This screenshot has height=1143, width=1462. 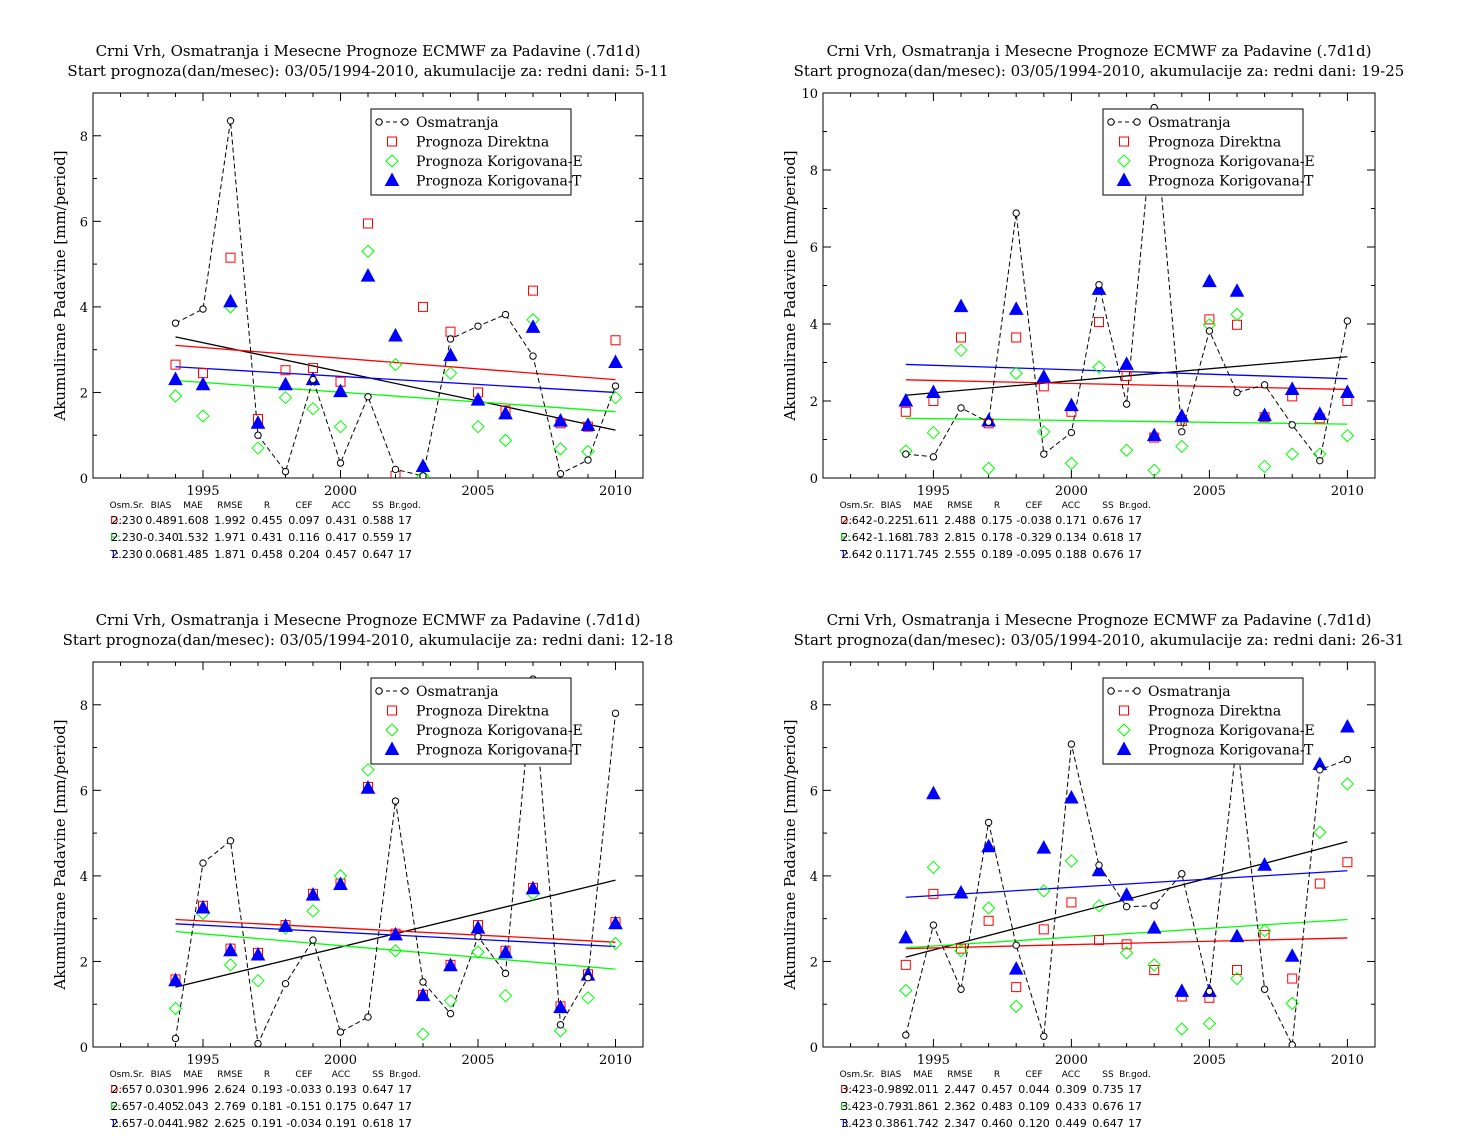 I want to click on stats-row-label: E:, so click(x=115, y=537).